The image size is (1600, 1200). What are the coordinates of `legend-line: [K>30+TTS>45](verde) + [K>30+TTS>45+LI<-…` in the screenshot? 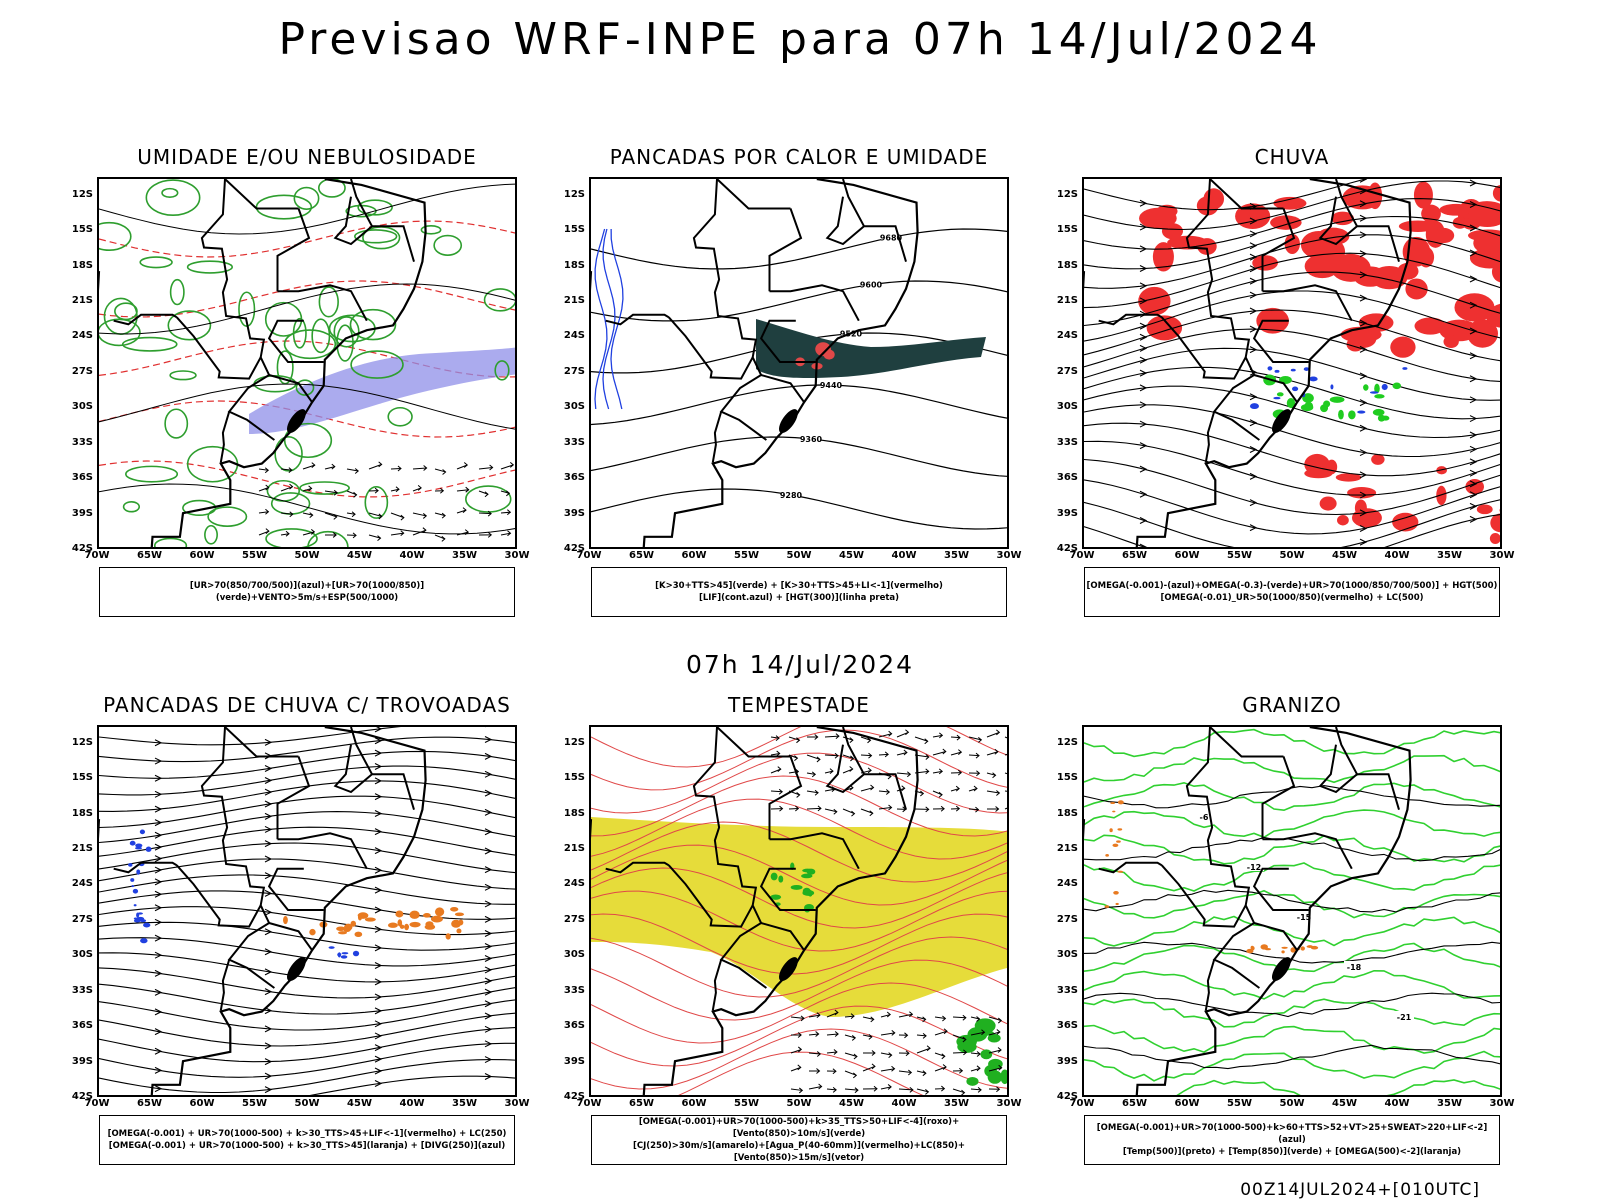 It's located at (799, 586).